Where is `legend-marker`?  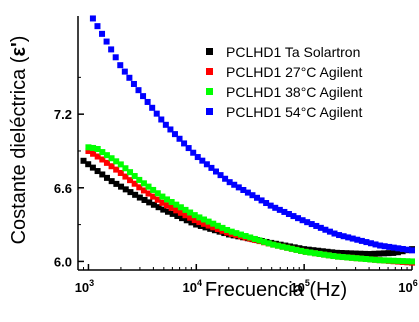 legend-marker is located at coordinates (209, 111).